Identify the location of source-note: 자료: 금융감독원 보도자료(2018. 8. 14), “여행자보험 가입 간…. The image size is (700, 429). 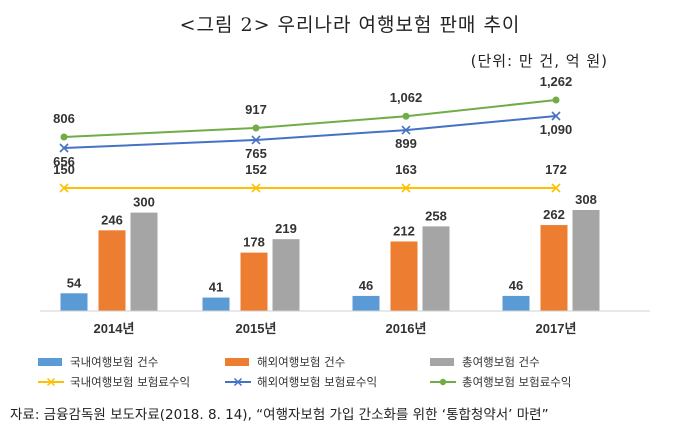
(279, 415).